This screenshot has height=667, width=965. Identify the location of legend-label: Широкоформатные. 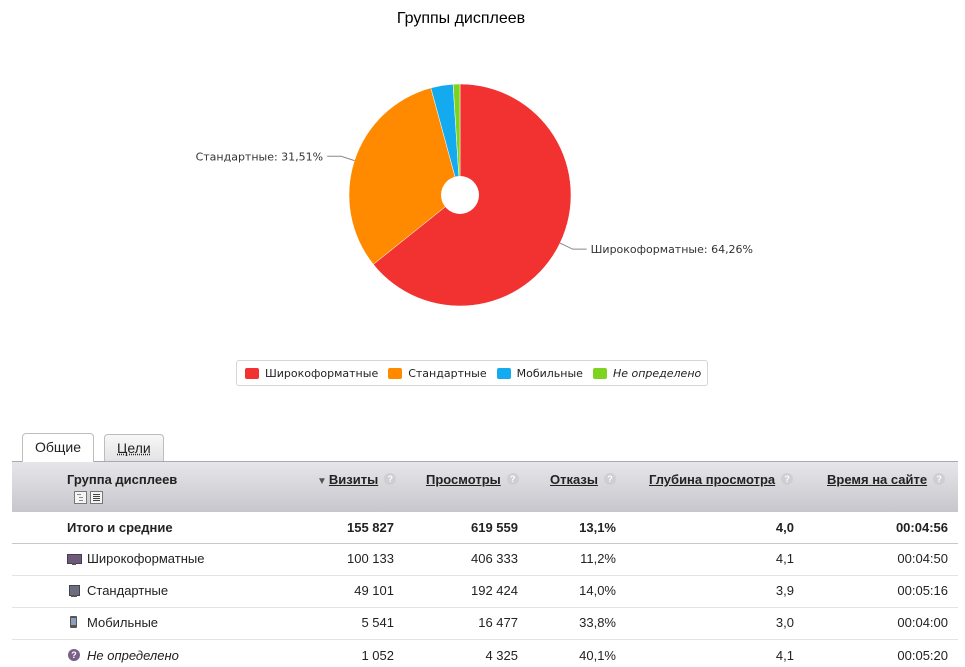
(322, 373).